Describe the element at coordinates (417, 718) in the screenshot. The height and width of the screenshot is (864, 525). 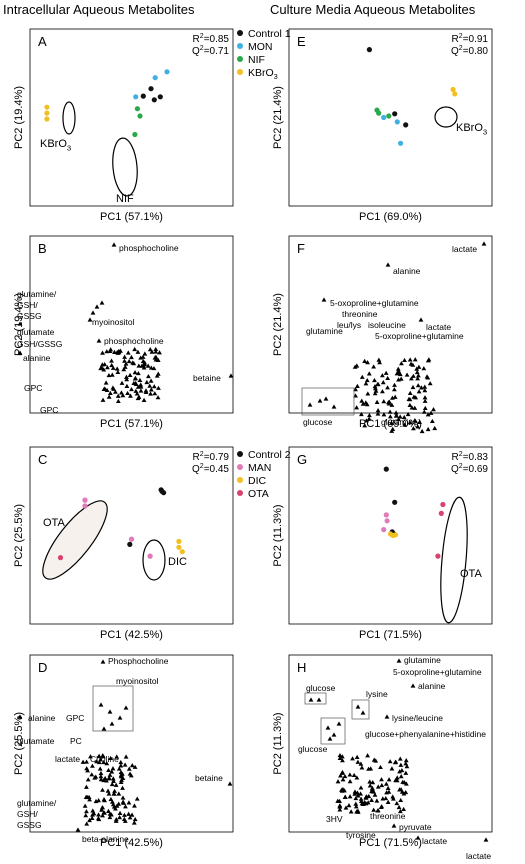
I see `metabolite-label: lysine/leucine` at that location.